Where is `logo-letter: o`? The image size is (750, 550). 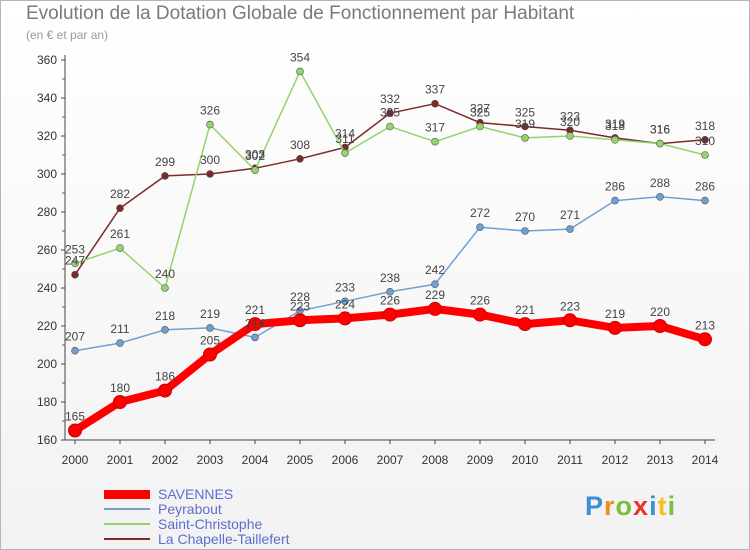 logo-letter: o is located at coordinates (624, 506).